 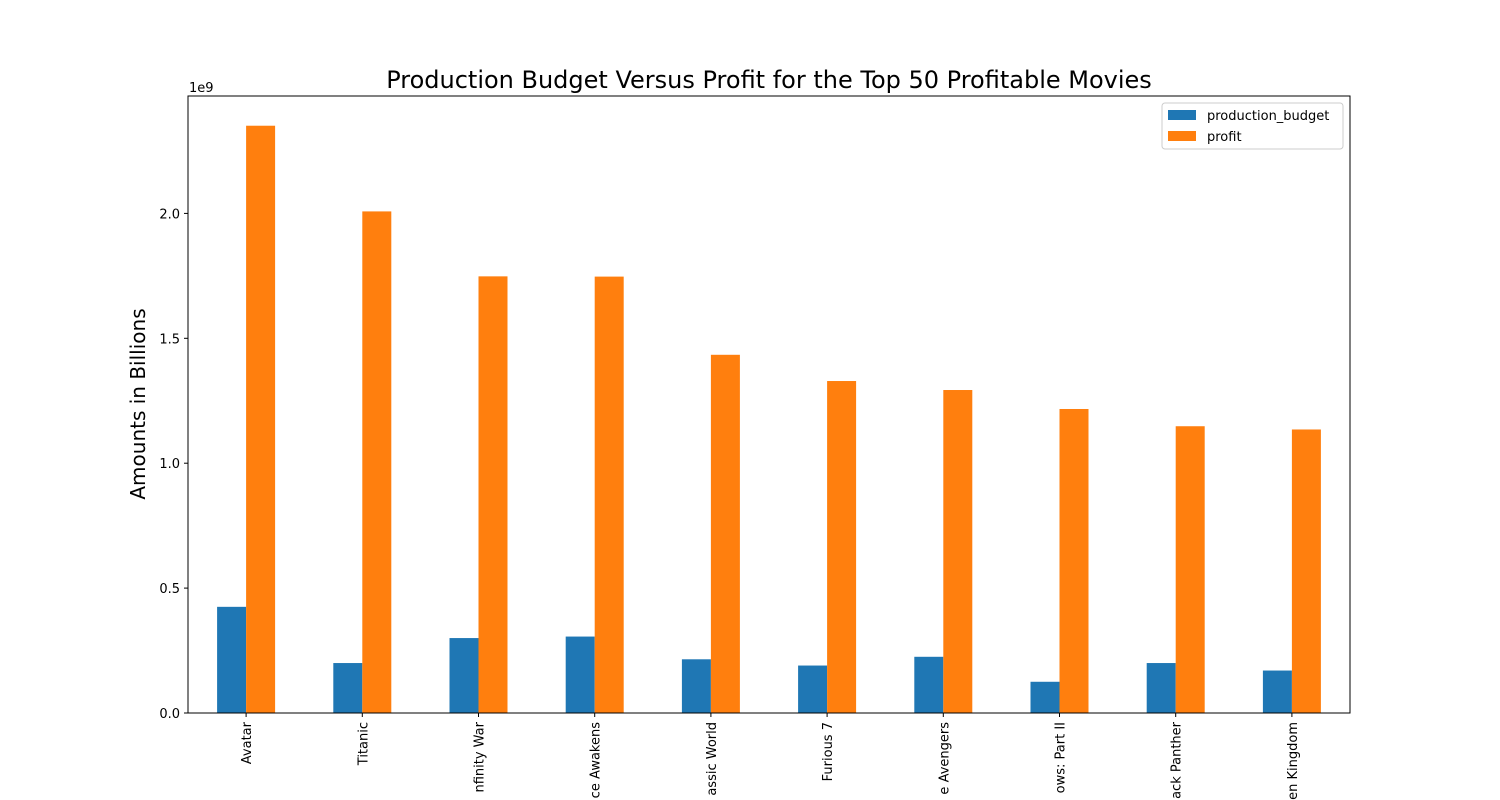 I want to click on legend-swatch-profit, so click(x=1182, y=136).